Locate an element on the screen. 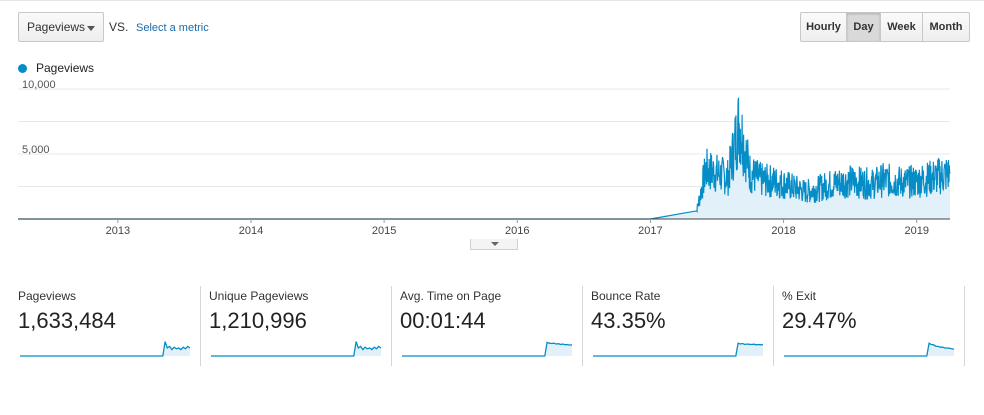 The width and height of the screenshot is (984, 415). month-button: Month is located at coordinates (946, 27).